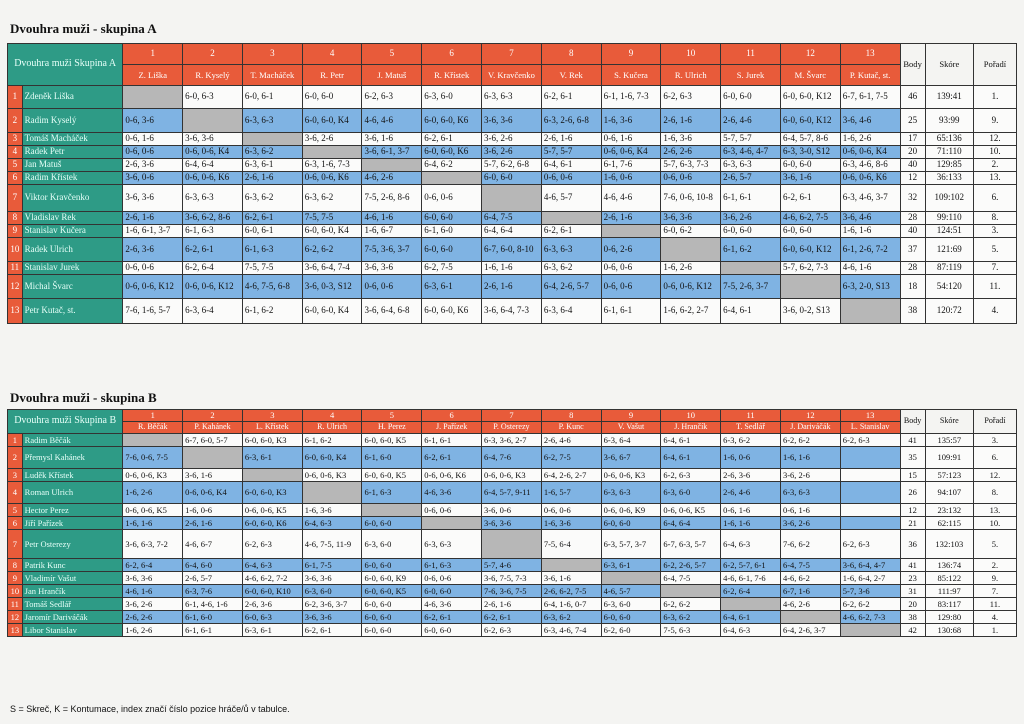 The width and height of the screenshot is (1024, 724). What do you see at coordinates (949, 218) in the screenshot?
I see `score-cell: 99:110` at bounding box center [949, 218].